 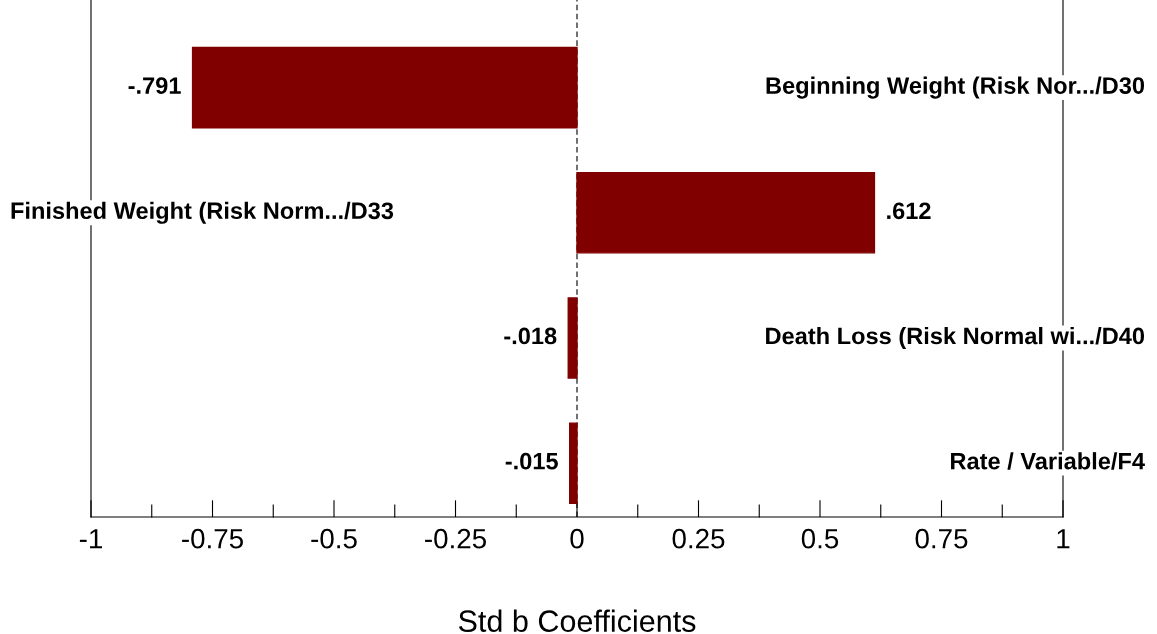 What do you see at coordinates (530, 336) in the screenshot?
I see `data-label: -.018` at bounding box center [530, 336].